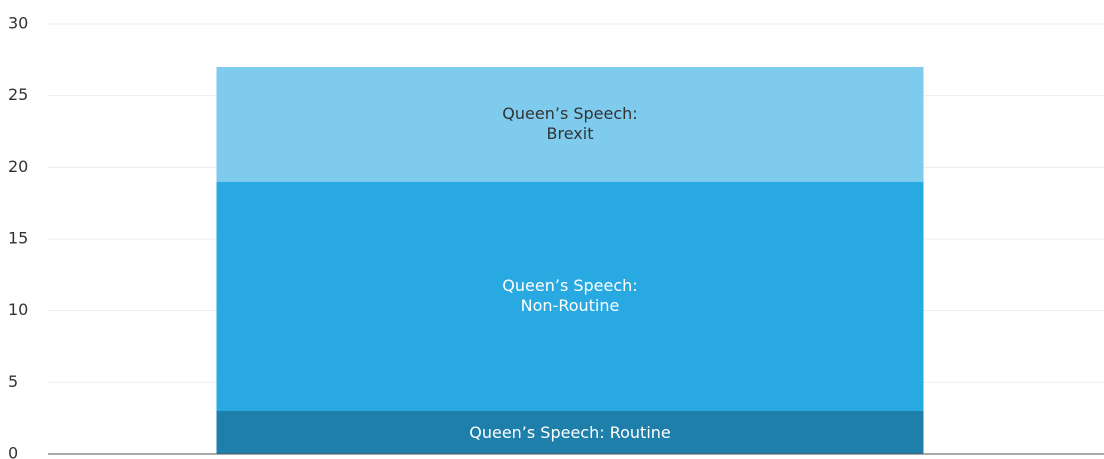 The image size is (1104, 459). I want to click on segment-label-box: Queen’s Speech: Routine, so click(570, 432).